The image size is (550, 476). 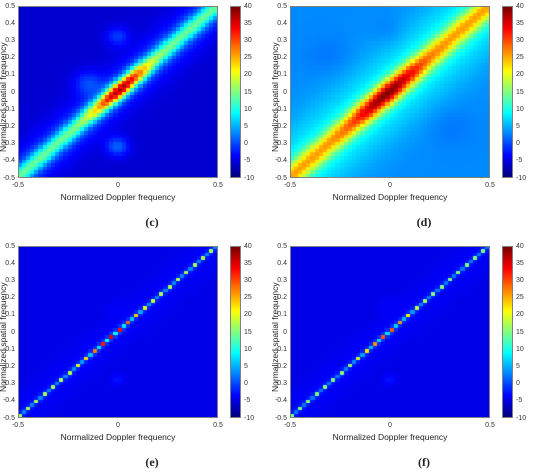 What do you see at coordinates (424, 222) in the screenshot?
I see `panel-caption: (d)` at bounding box center [424, 222].